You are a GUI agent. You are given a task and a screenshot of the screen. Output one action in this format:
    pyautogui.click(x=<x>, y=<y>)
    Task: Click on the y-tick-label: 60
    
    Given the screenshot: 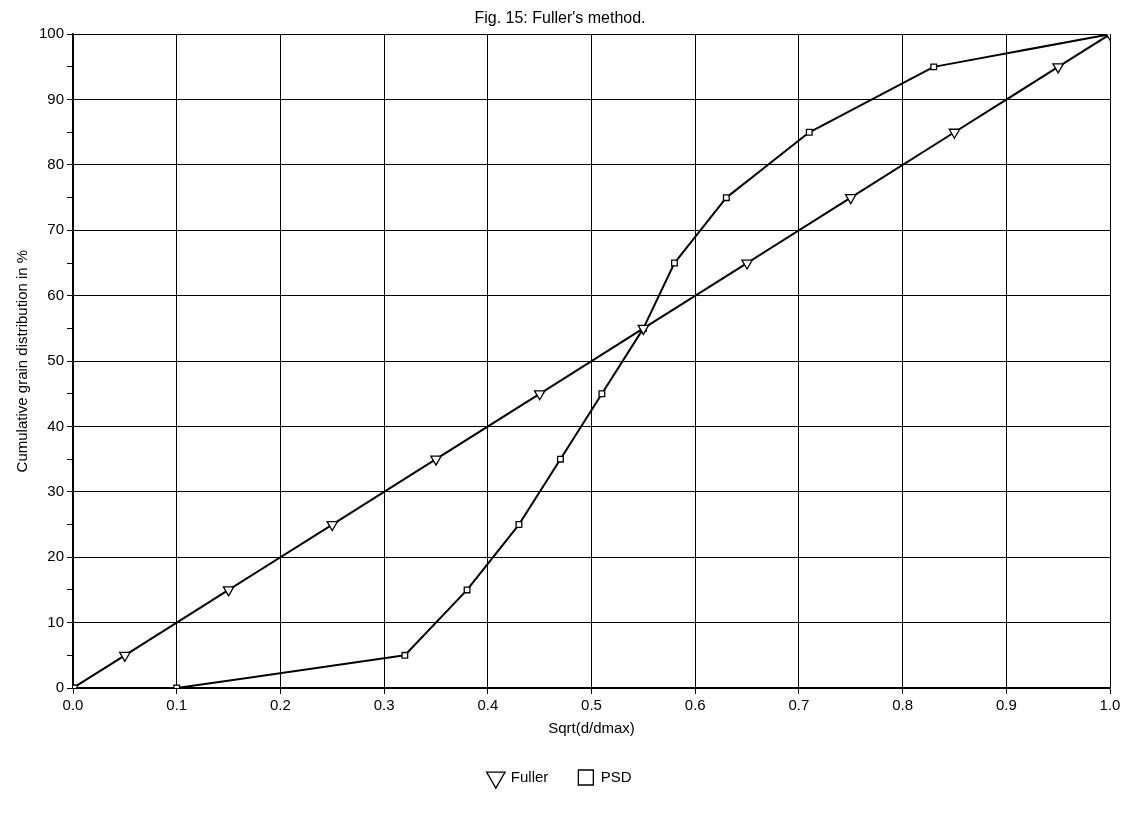 What is the action you would take?
    pyautogui.click(x=56, y=294)
    